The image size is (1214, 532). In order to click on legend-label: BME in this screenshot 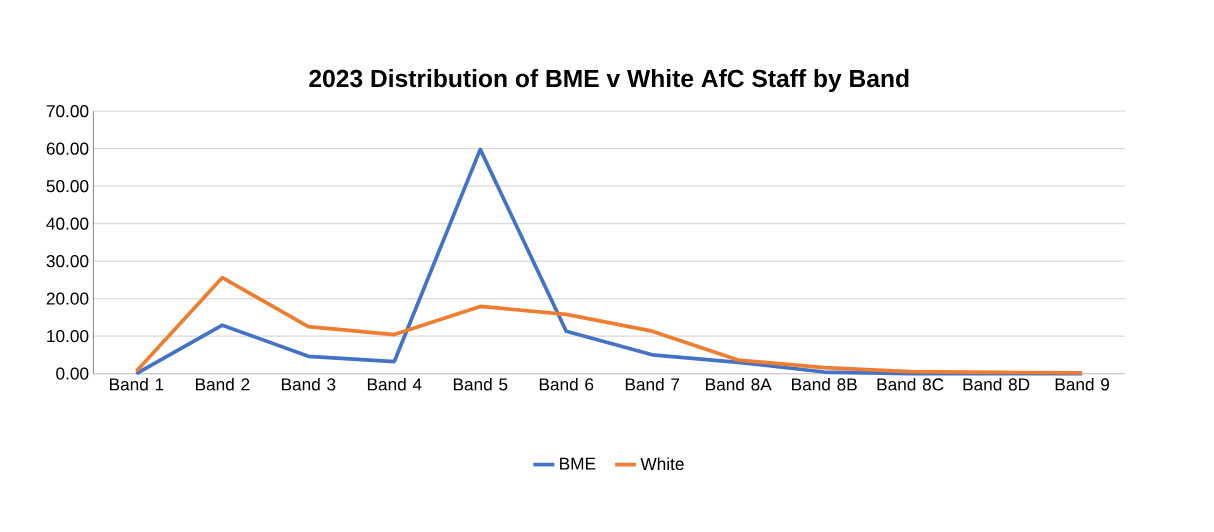, I will do `click(578, 463)`.